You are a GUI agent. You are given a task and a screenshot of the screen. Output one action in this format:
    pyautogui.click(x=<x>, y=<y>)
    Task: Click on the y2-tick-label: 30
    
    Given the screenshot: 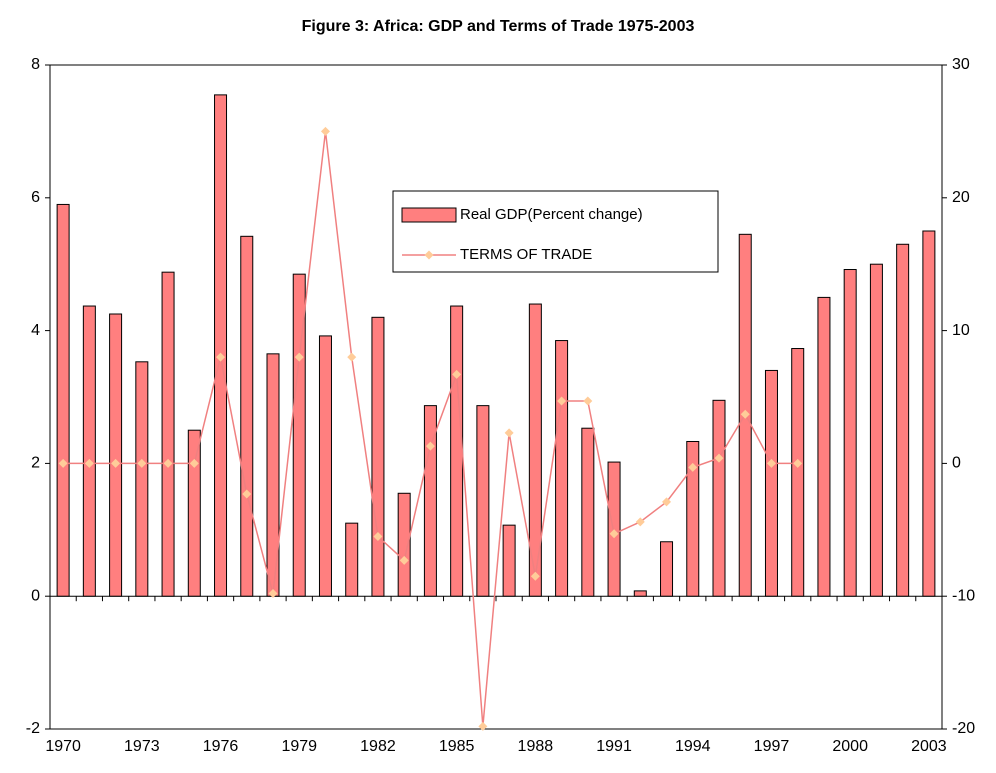 What is the action you would take?
    pyautogui.click(x=961, y=64)
    